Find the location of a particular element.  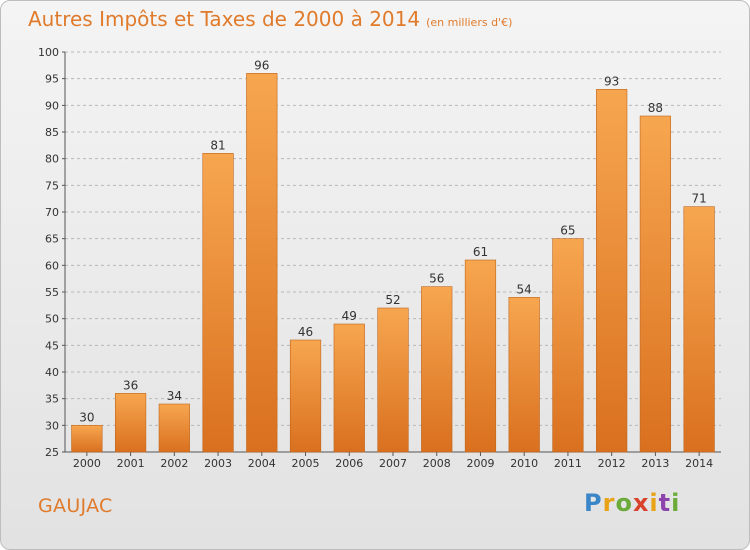

value-label-2000: 30 is located at coordinates (86, 417).